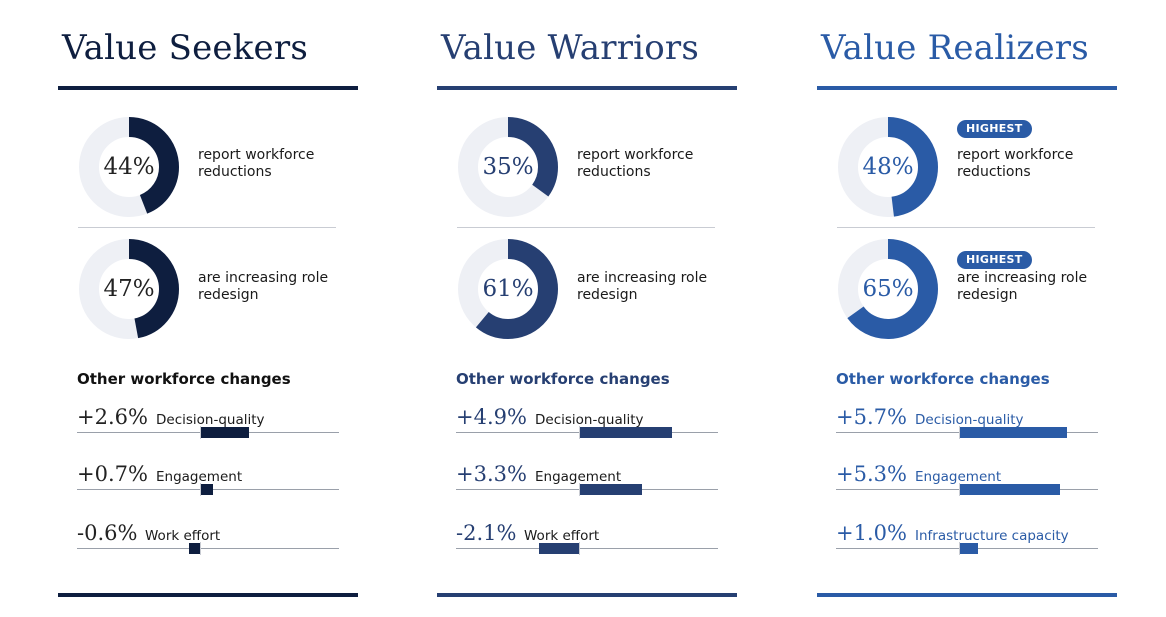  Describe the element at coordinates (871, 533) in the screenshot. I see `metric-value: +1.0%` at that location.